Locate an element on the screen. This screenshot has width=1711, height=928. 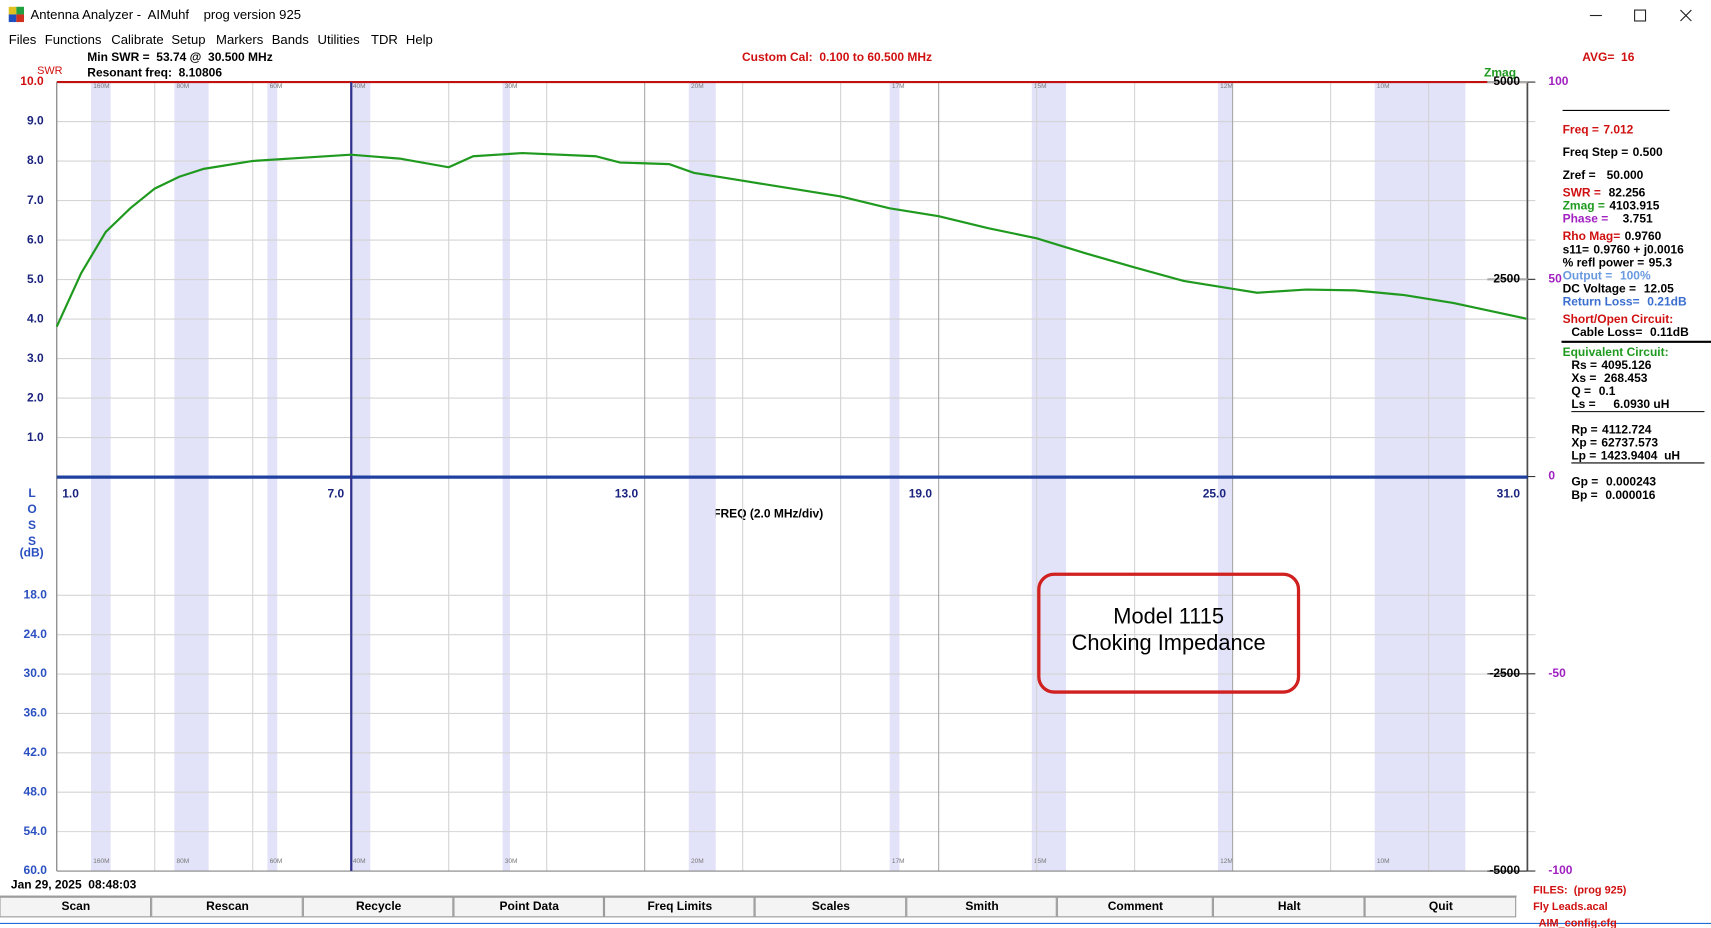
file-entry: AIM_config.cfg is located at coordinates (1578, 922).